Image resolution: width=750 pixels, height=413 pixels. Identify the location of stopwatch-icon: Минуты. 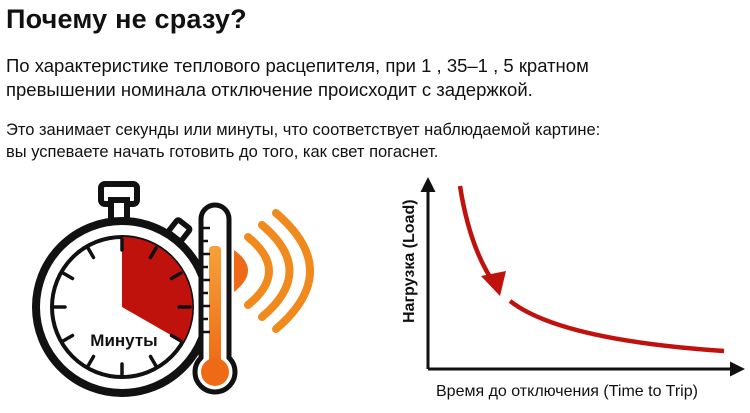
(122, 289).